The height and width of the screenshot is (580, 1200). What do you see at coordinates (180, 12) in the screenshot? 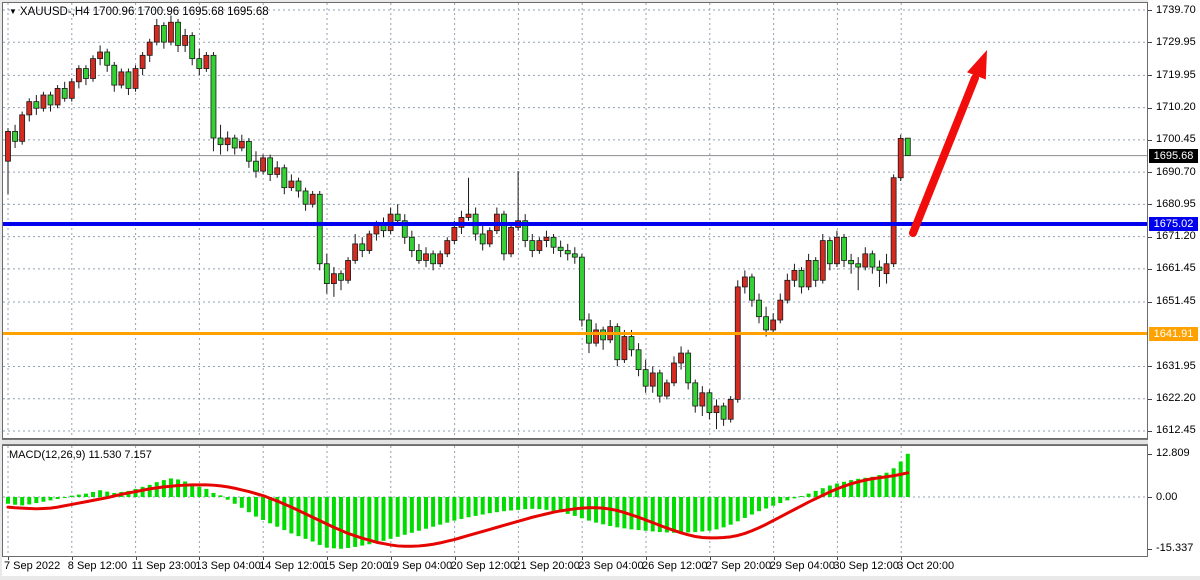
I see `ohlc-values: 1700.96 1700.96 1695.68 1695.68` at bounding box center [180, 12].